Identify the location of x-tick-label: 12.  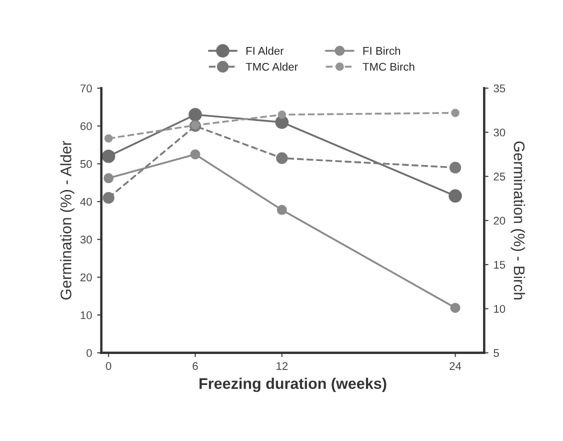
(282, 366).